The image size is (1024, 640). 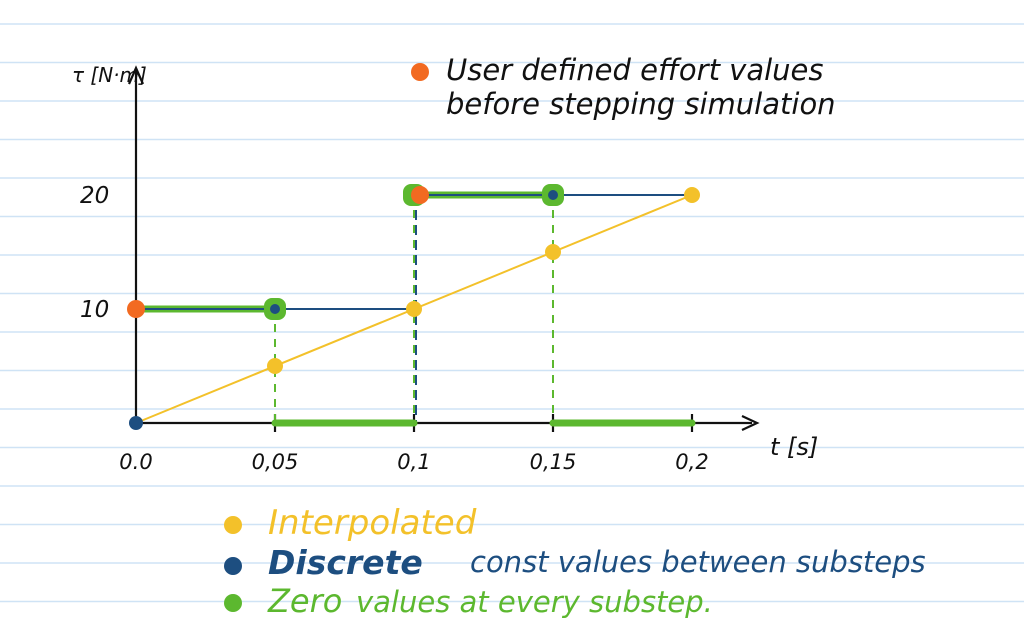 I want to click on x-tick-label: 0,1, so click(x=413, y=462).